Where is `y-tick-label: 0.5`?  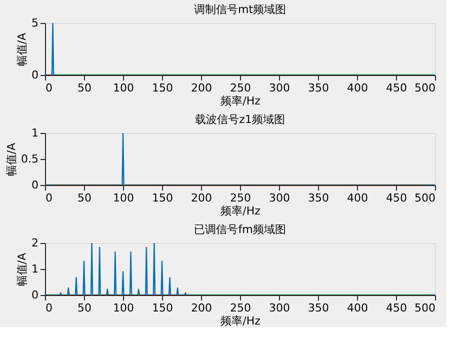 y-tick-label: 0.5 is located at coordinates (29, 159).